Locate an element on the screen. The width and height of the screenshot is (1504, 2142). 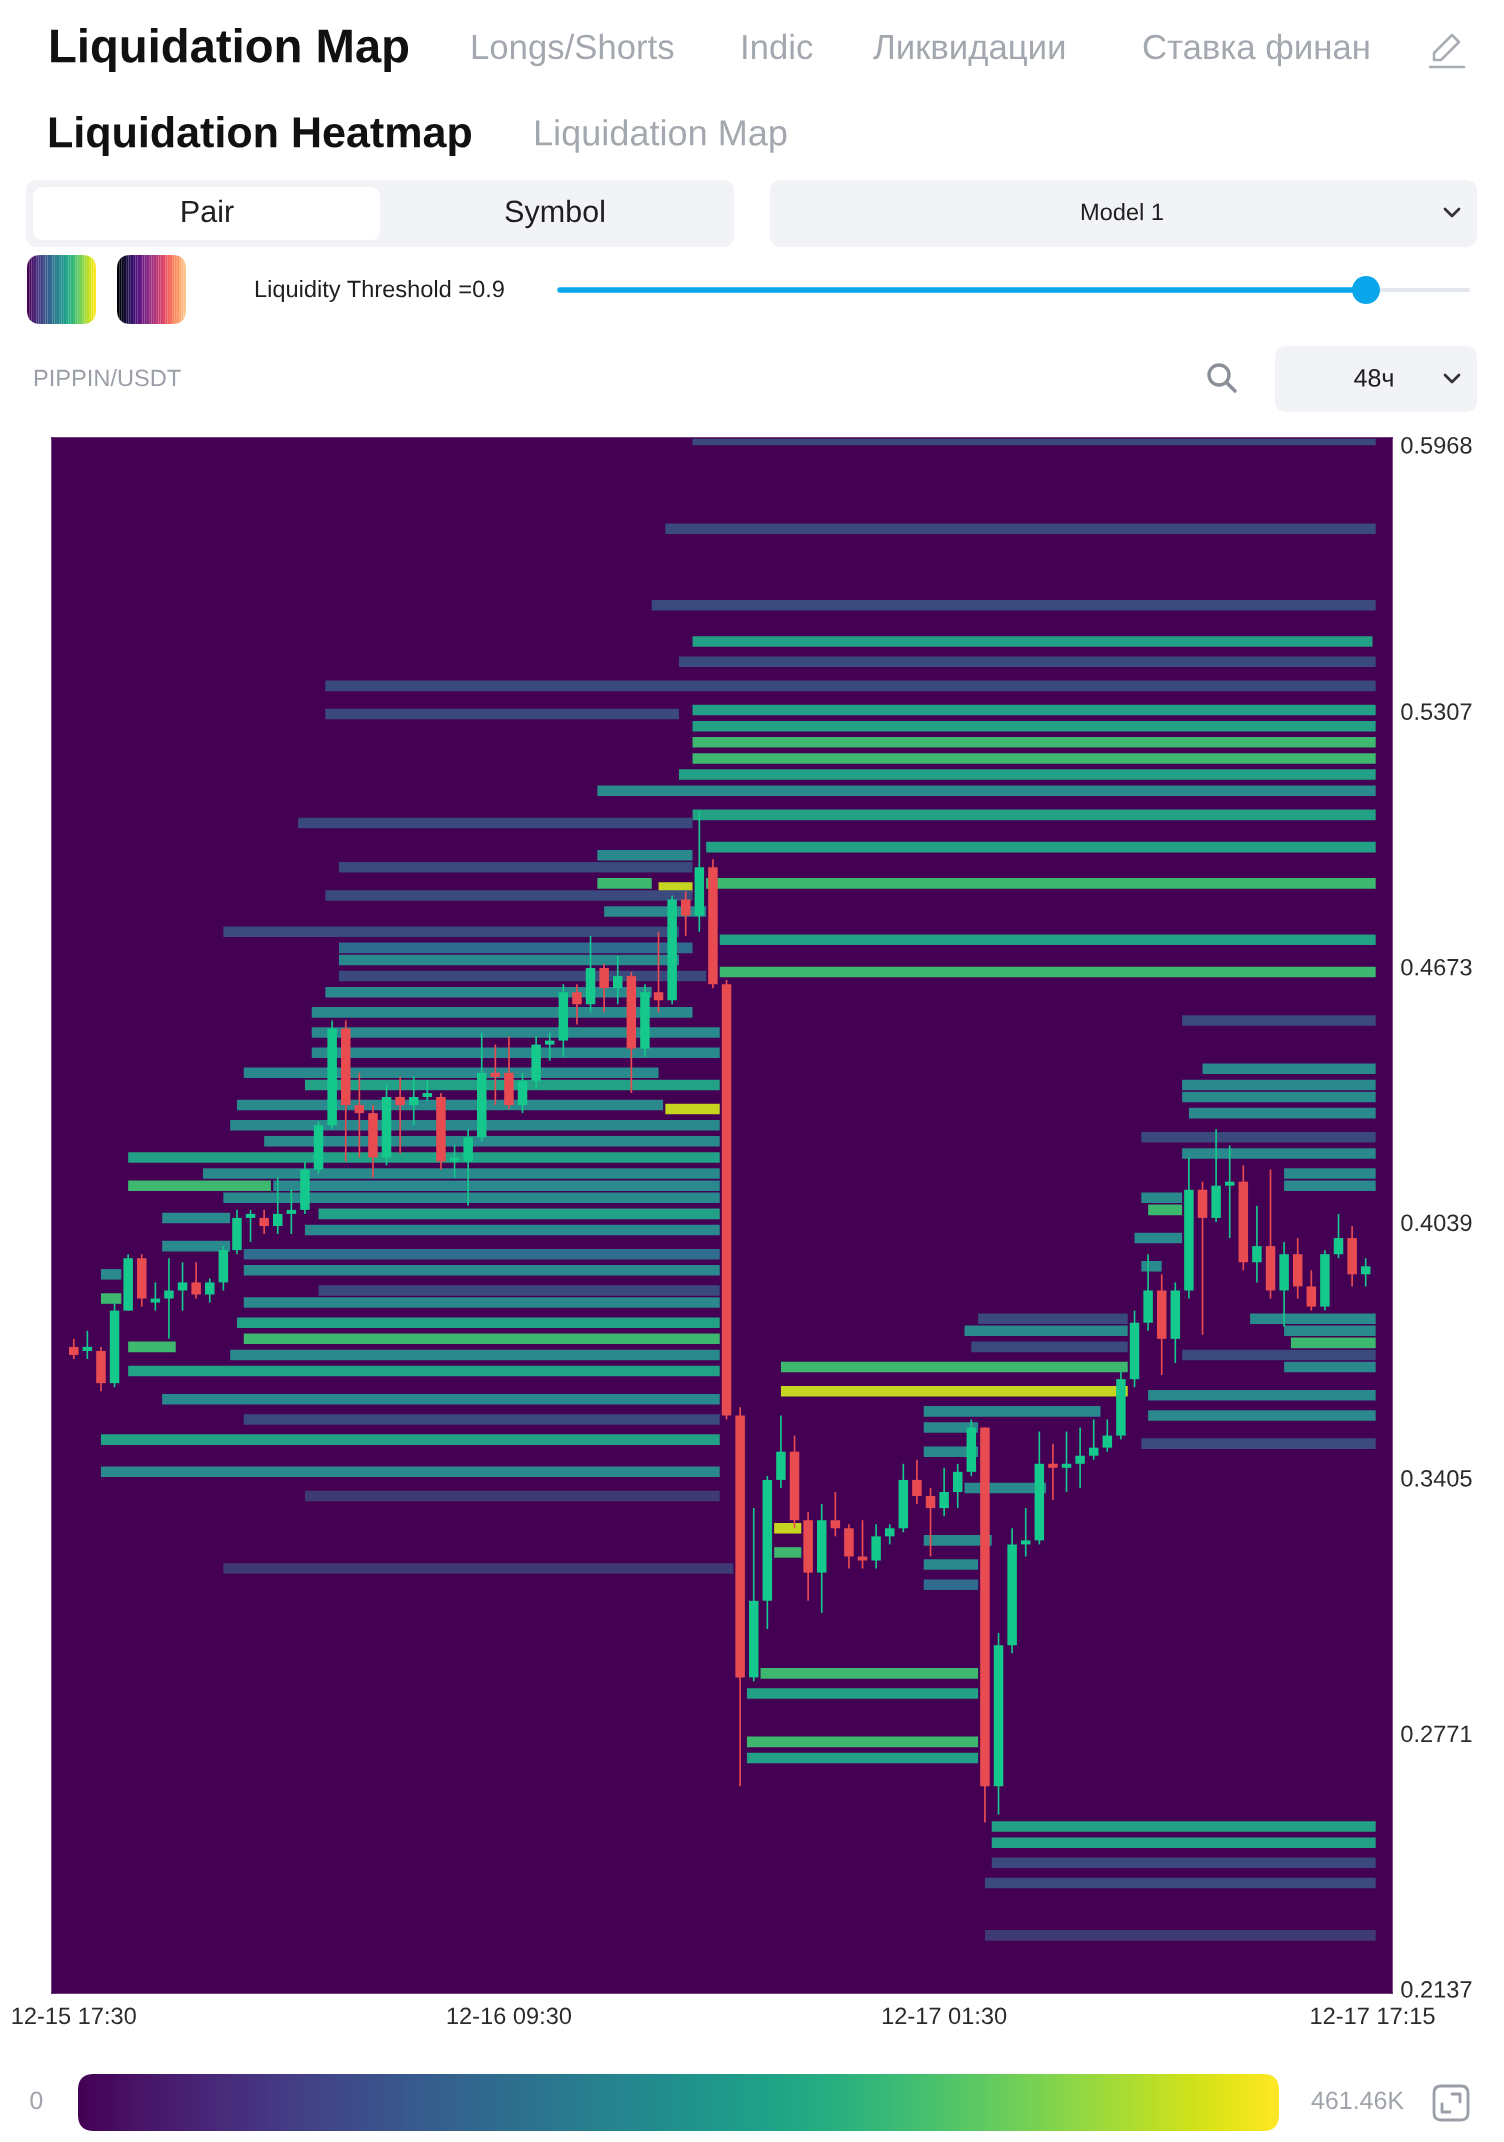
chart-title: Liquidation Heatmap is located at coordinates (260, 136).